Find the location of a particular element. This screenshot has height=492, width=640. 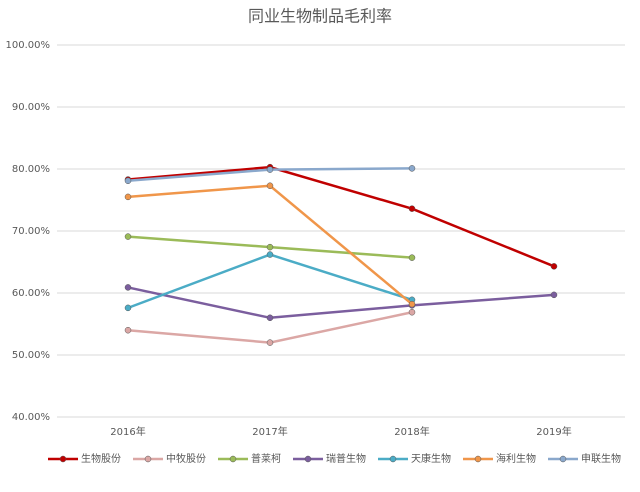

legend-item: 瑞普生物 is located at coordinates (329, 458).